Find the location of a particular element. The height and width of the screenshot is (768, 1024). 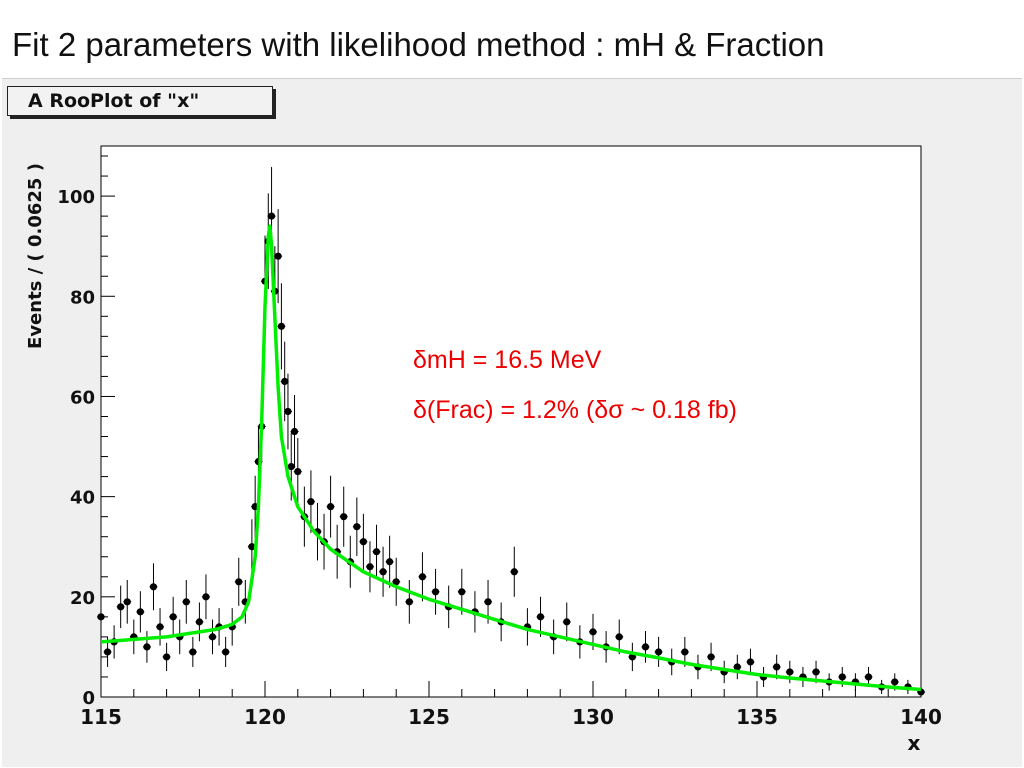

y-tick-label: 20 is located at coordinates (82, 598).